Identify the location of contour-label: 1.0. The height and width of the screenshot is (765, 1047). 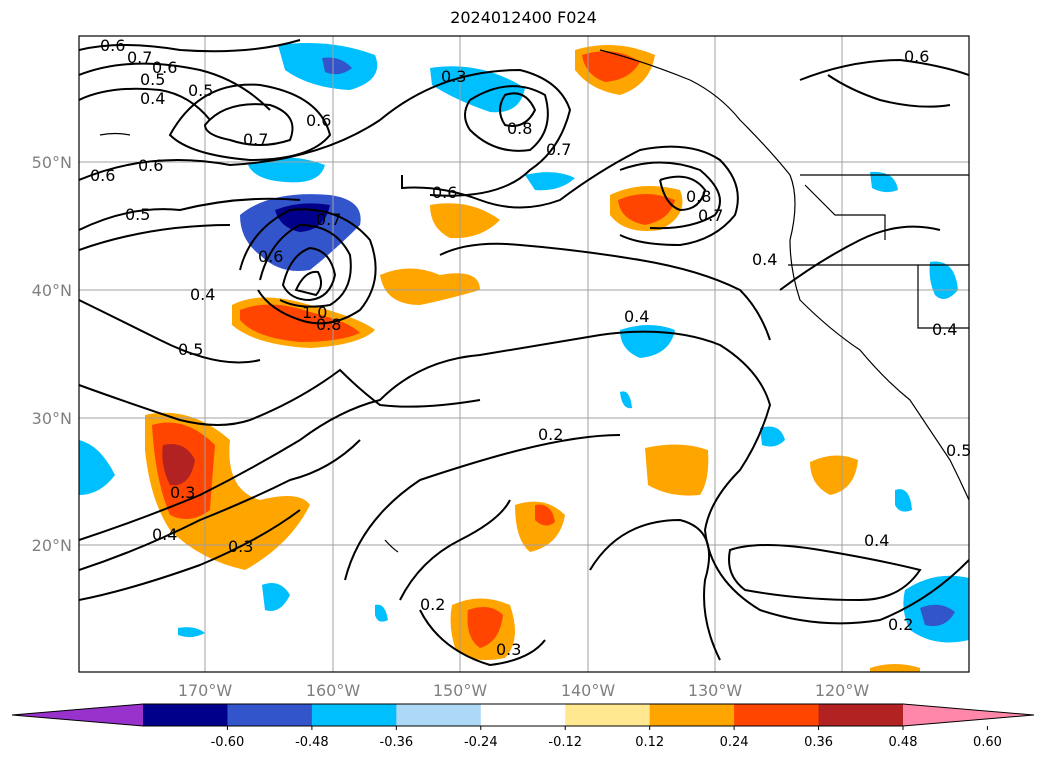
(314, 312).